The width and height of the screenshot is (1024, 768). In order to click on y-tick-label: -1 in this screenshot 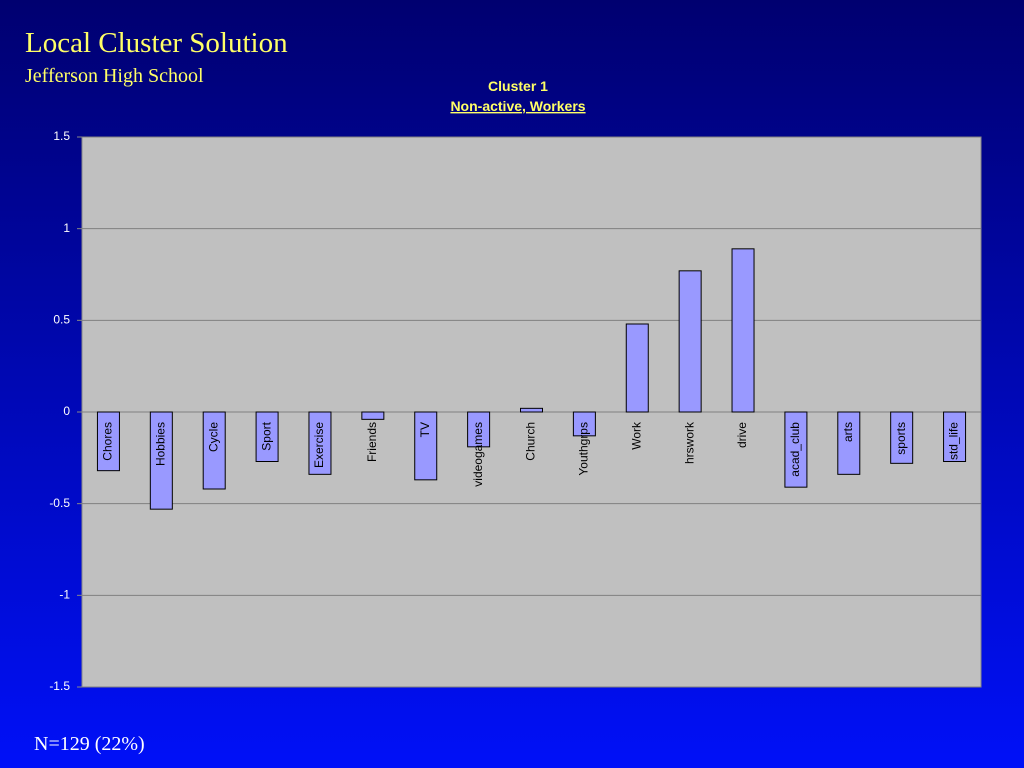, I will do `click(64, 595)`.